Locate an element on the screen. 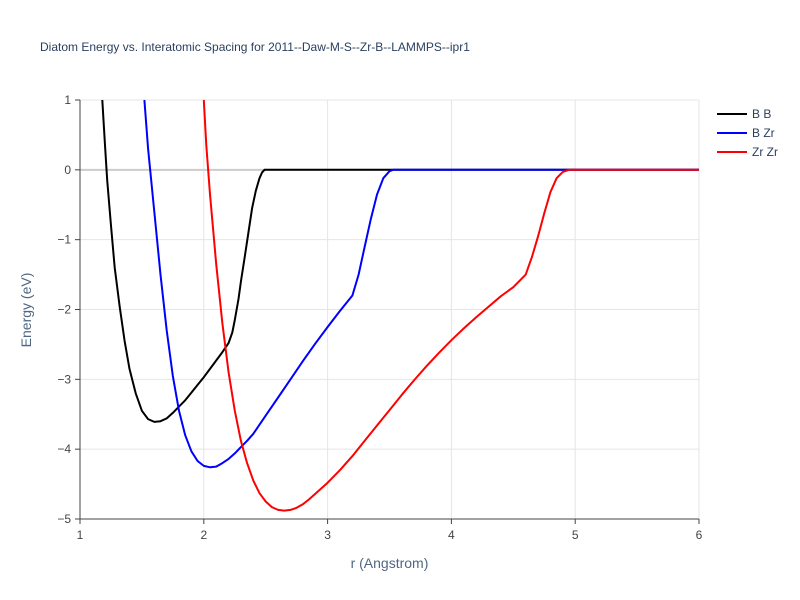  y-tick-label: −3 is located at coordinates (64, 379).